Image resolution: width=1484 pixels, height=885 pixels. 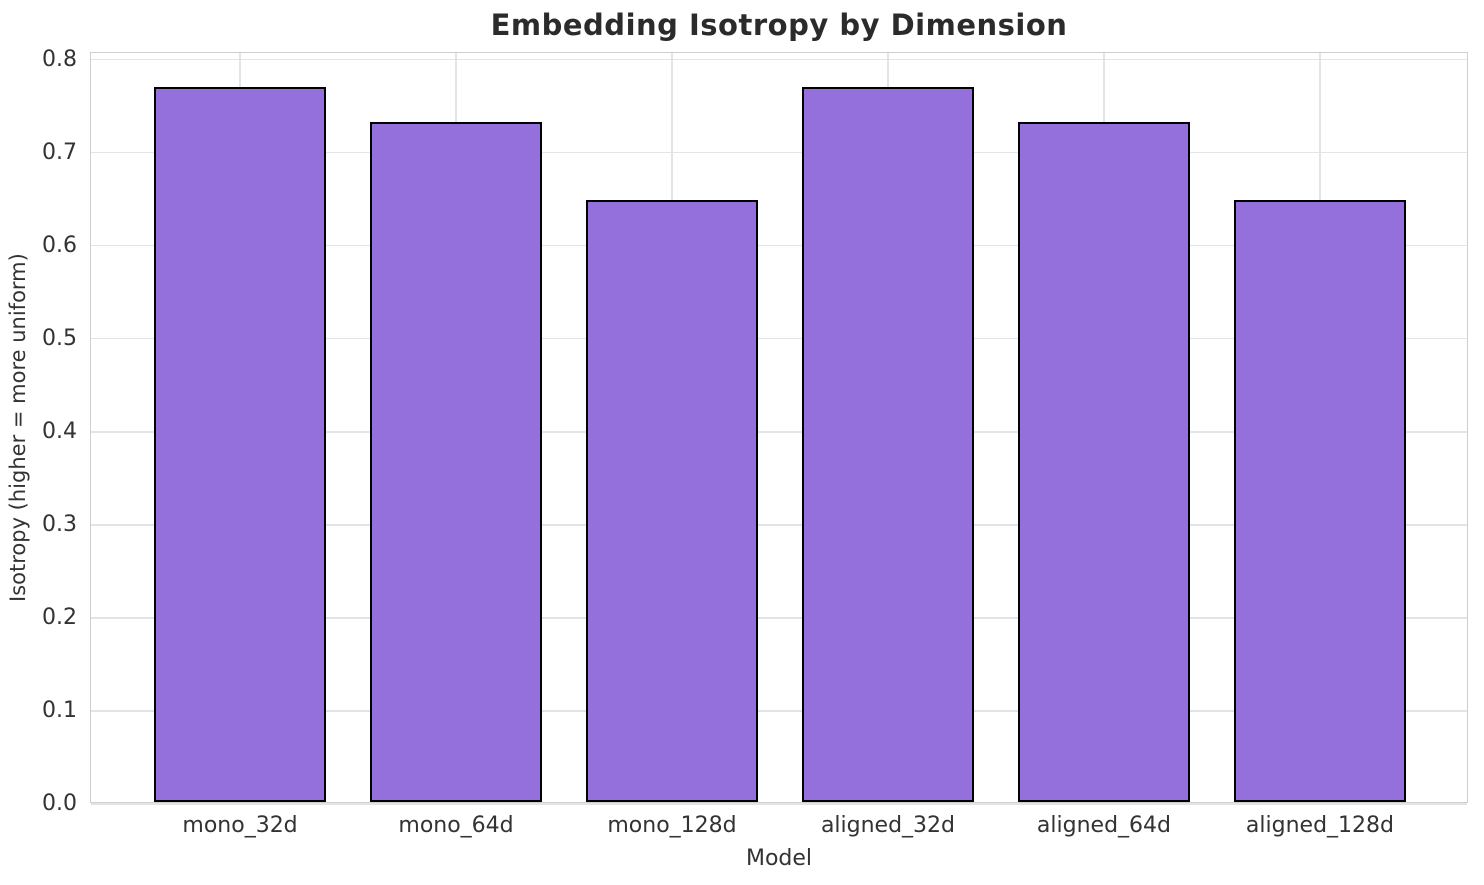 What do you see at coordinates (456, 461) in the screenshot?
I see `bar-mono_64d` at bounding box center [456, 461].